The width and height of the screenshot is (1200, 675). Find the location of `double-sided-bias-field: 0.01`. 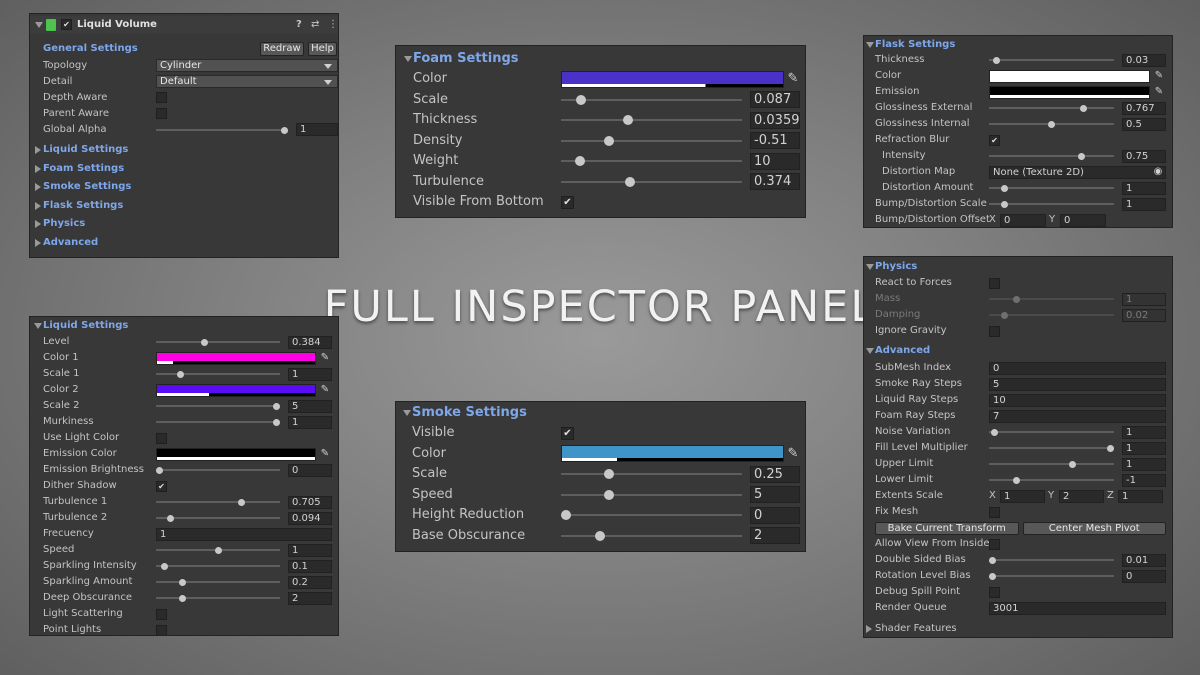

double-sided-bias-field: 0.01 is located at coordinates (1144, 560).